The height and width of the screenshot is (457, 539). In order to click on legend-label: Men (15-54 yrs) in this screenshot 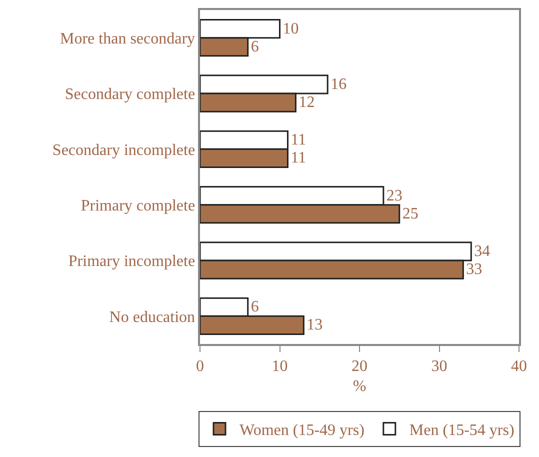, I will do `click(461, 430)`.